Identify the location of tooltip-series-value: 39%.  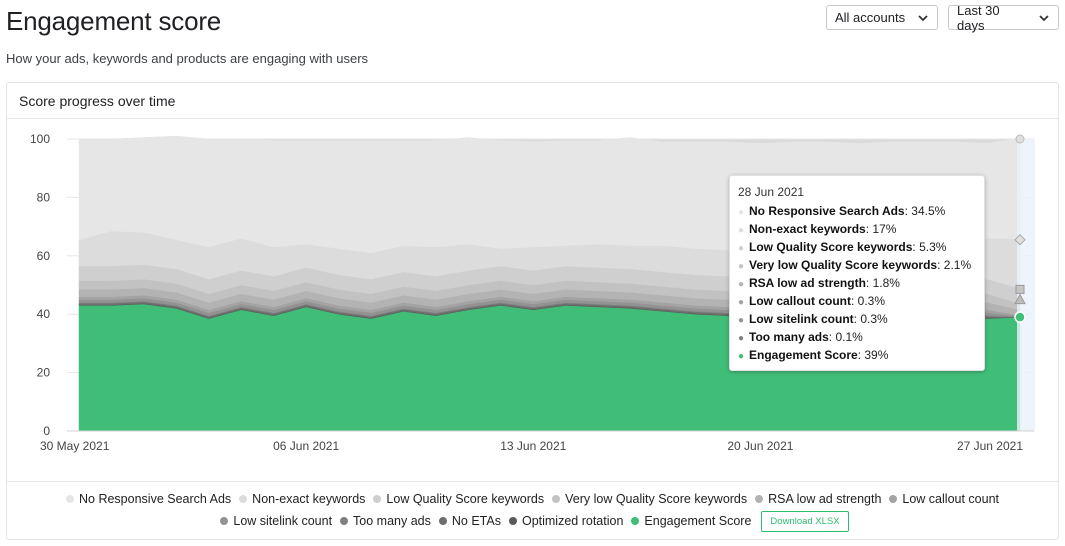
(876, 355).